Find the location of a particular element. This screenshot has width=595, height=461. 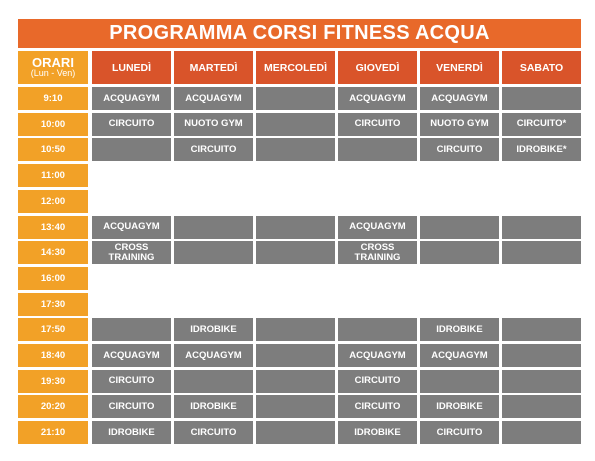

day-header-1: MARTEDÌ is located at coordinates (213, 67).